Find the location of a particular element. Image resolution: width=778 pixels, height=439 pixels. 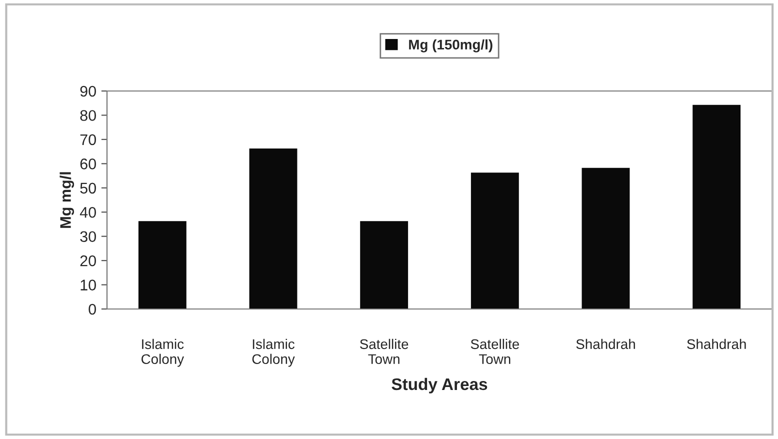

y-tick-label: 30 is located at coordinates (88, 236).